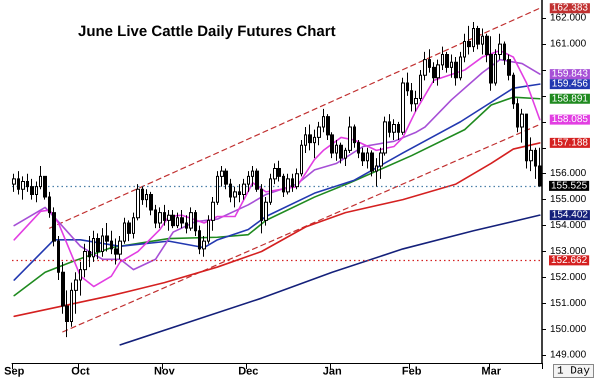  What do you see at coordinates (491, 372) in the screenshot?
I see `x-tick-label: Mar` at bounding box center [491, 372].